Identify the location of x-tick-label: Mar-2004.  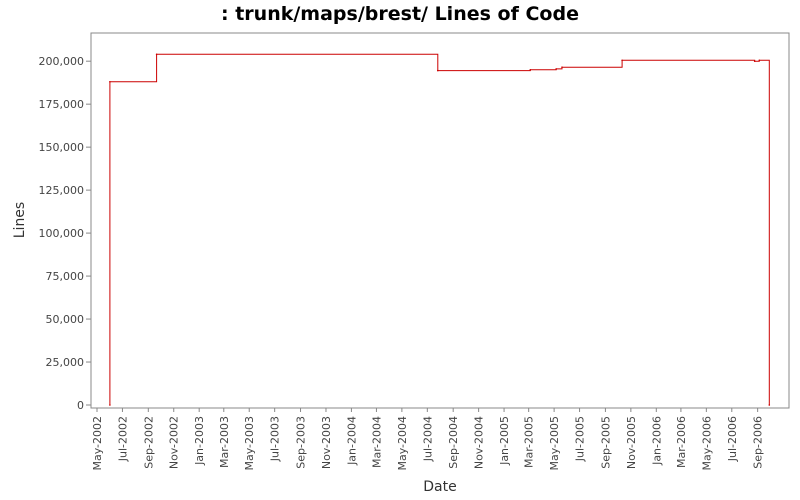
(376, 442).